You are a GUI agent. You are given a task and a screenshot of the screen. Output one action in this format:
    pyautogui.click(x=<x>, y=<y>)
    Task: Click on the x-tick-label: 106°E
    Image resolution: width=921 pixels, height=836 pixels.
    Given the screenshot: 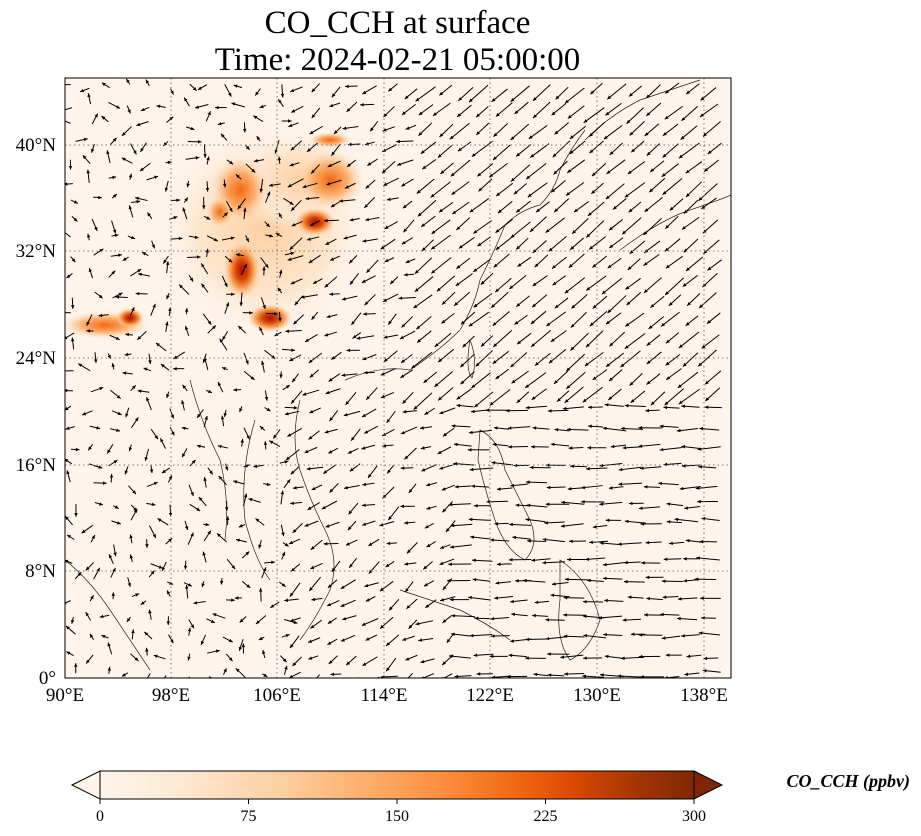 What is the action you would take?
    pyautogui.click(x=277, y=695)
    